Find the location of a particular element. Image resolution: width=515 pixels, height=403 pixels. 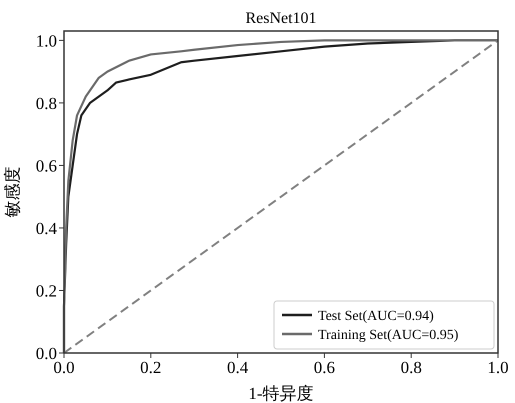

legend-label: Training Set(AUC=0.95) is located at coordinates (388, 335).